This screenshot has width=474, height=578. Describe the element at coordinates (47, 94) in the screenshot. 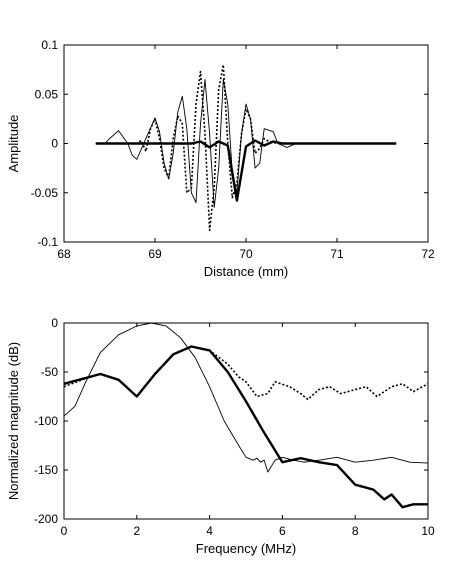

I see `y-tick-label: 0.05` at that location.